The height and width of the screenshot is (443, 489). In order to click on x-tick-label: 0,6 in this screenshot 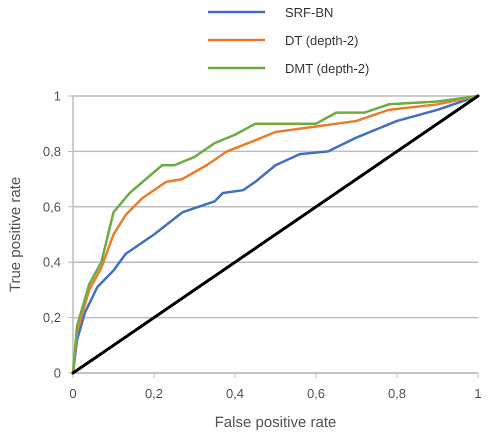, I will do `click(316, 393)`.